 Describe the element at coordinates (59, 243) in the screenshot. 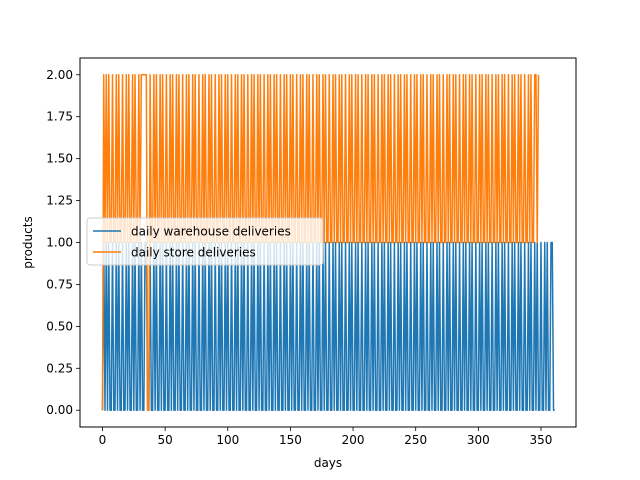

I see `y-tick-label: 1.00` at that location.